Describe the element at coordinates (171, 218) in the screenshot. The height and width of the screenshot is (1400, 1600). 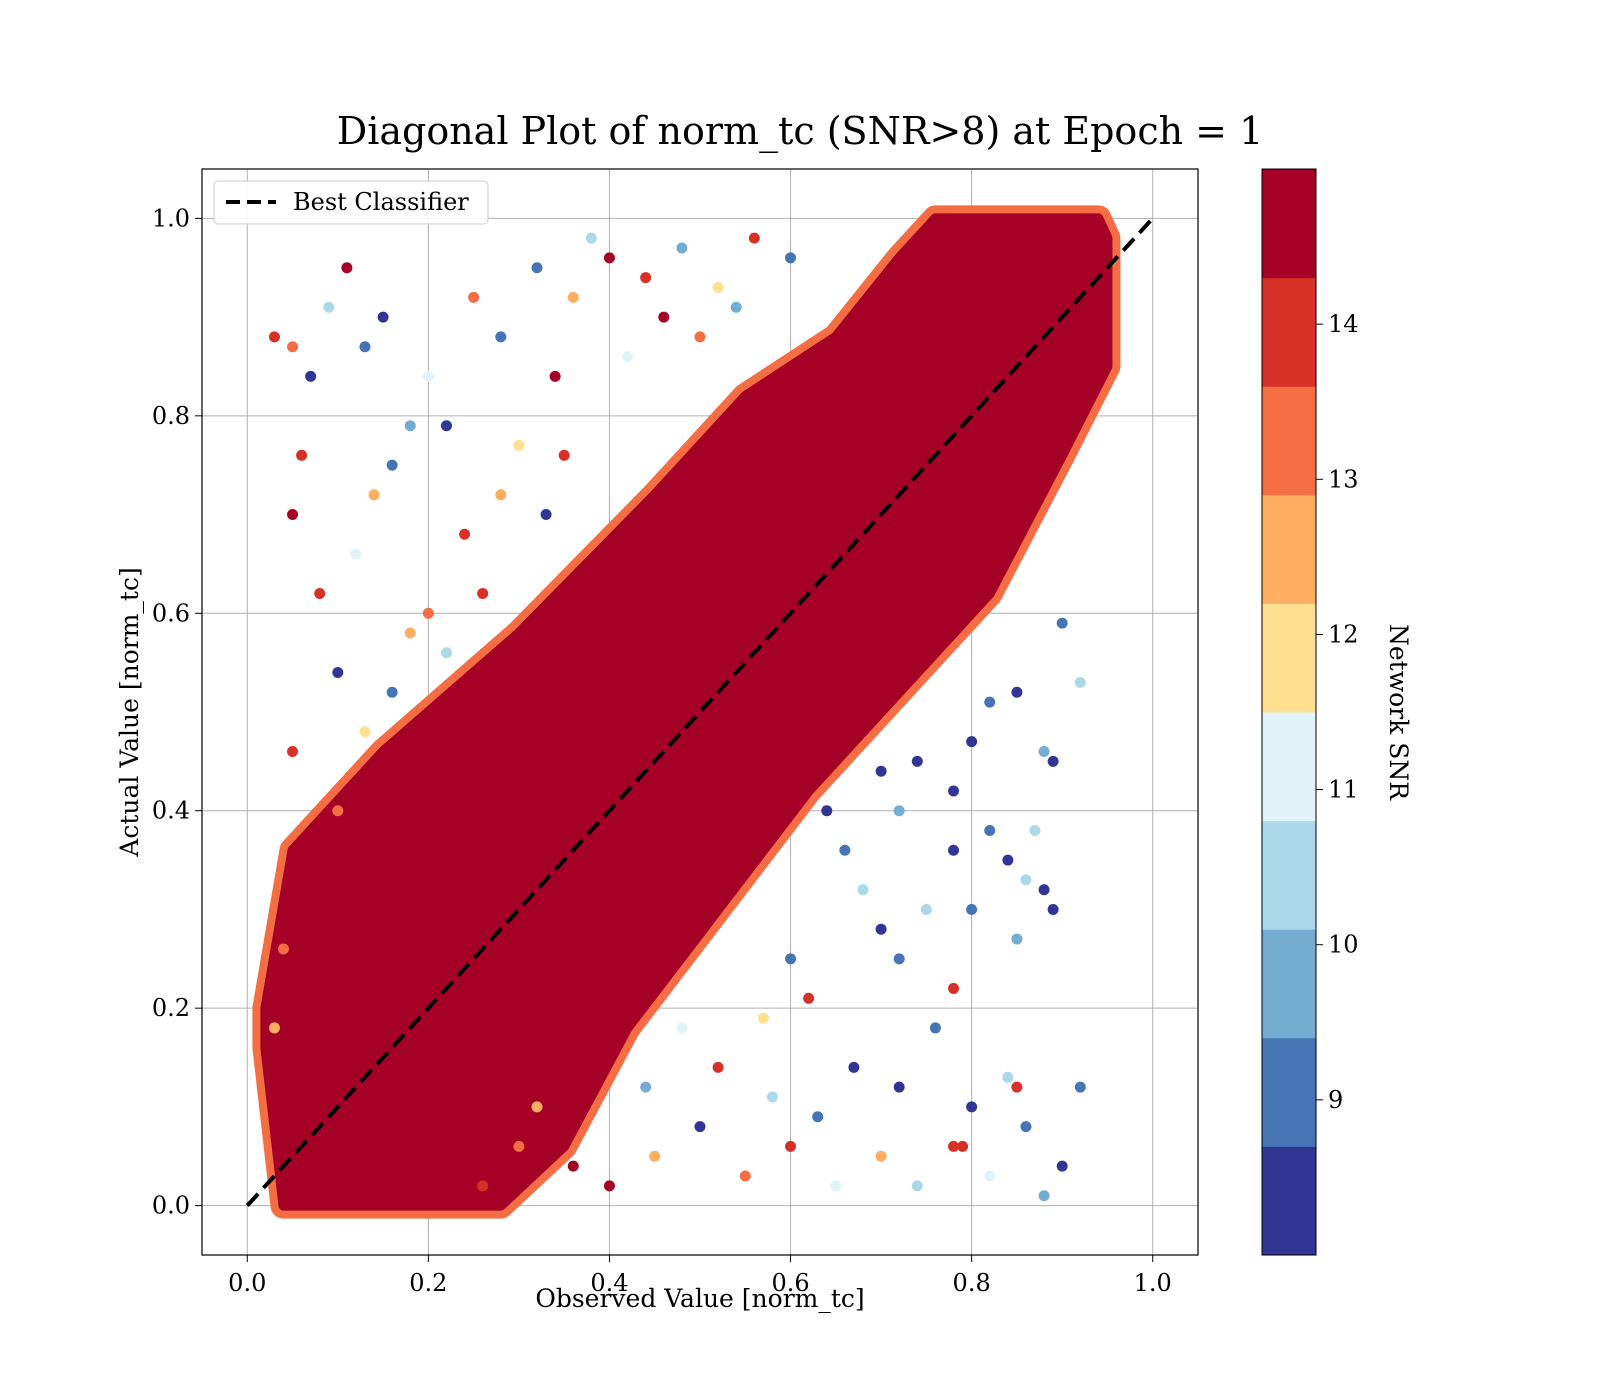
I see `y-tick-label: 1.0` at that location.